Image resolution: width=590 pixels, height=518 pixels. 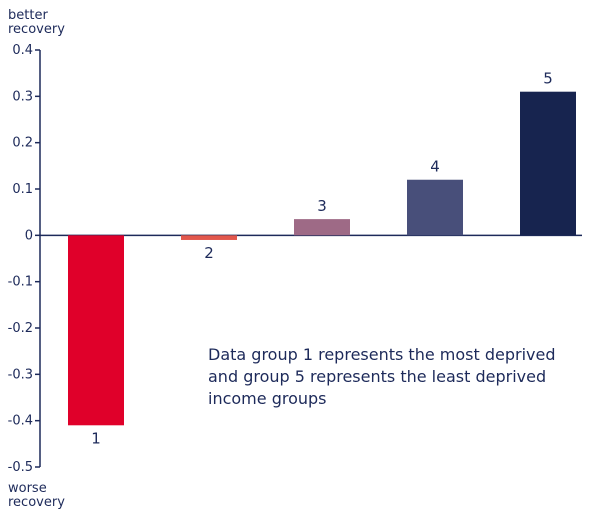 I want to click on bar-label-5: 5, so click(x=548, y=79).